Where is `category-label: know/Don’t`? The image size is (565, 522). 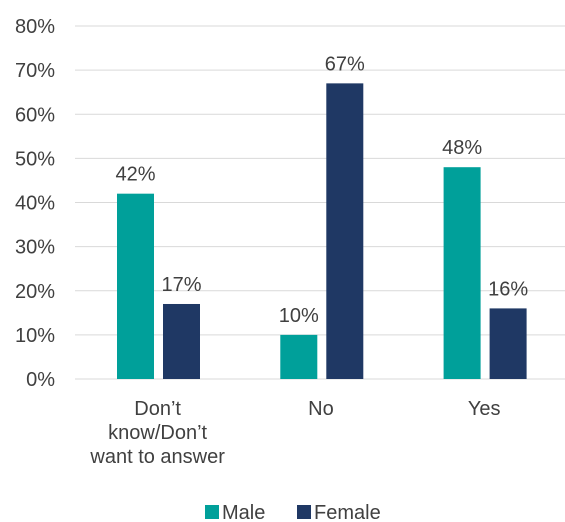 category-label: know/Don’t is located at coordinates (157, 433).